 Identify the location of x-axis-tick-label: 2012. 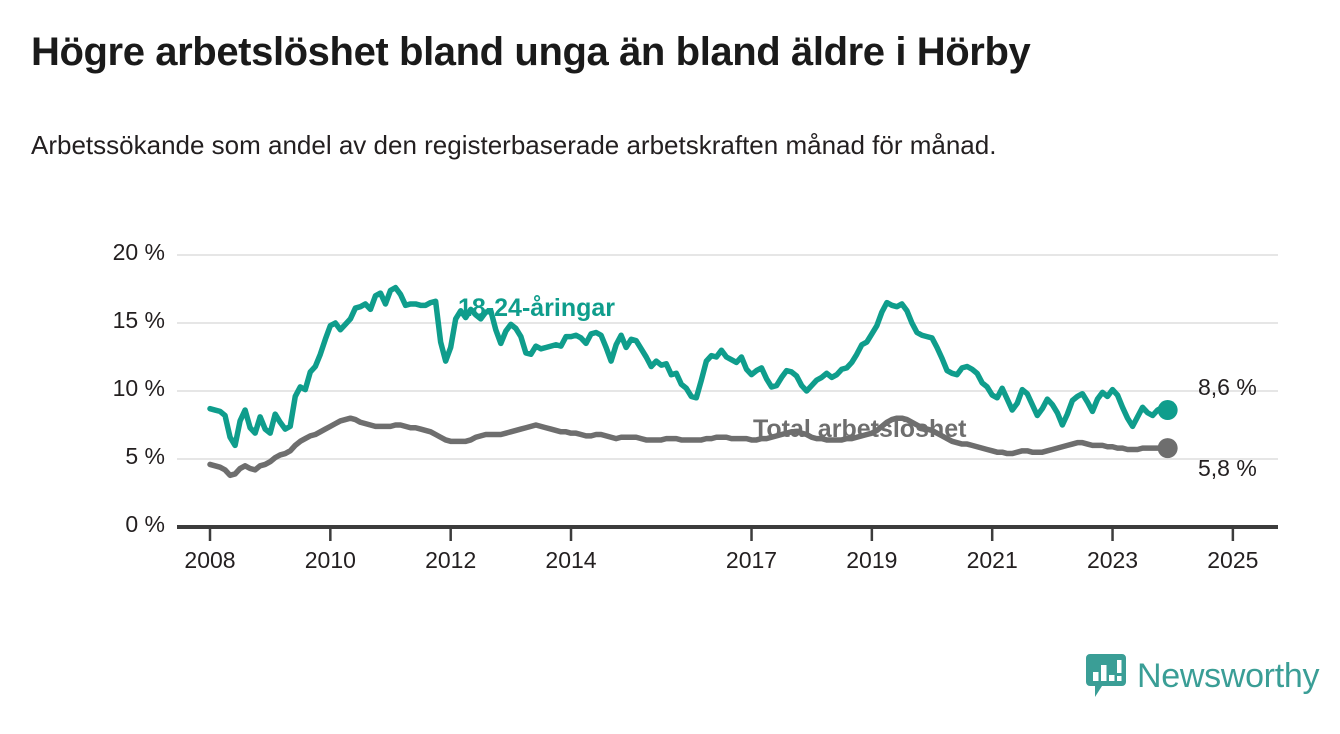
(451, 560).